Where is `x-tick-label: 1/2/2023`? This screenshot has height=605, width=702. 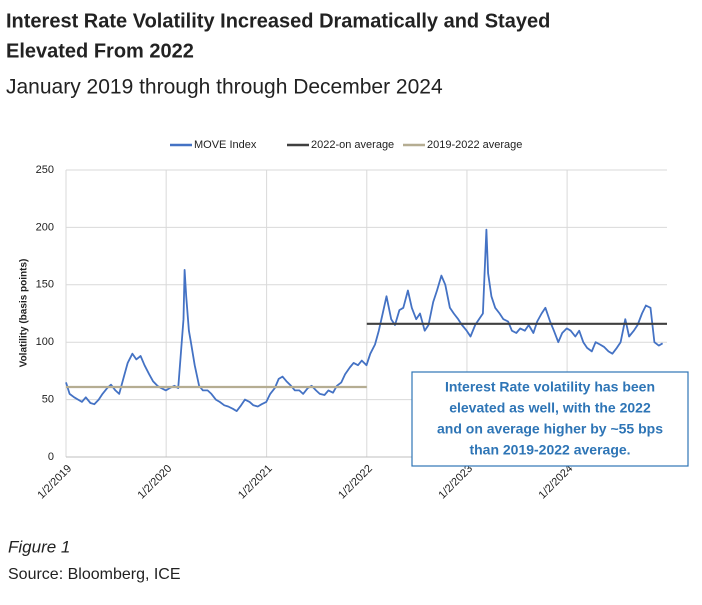 x-tick-label: 1/2/2023 is located at coordinates (455, 482).